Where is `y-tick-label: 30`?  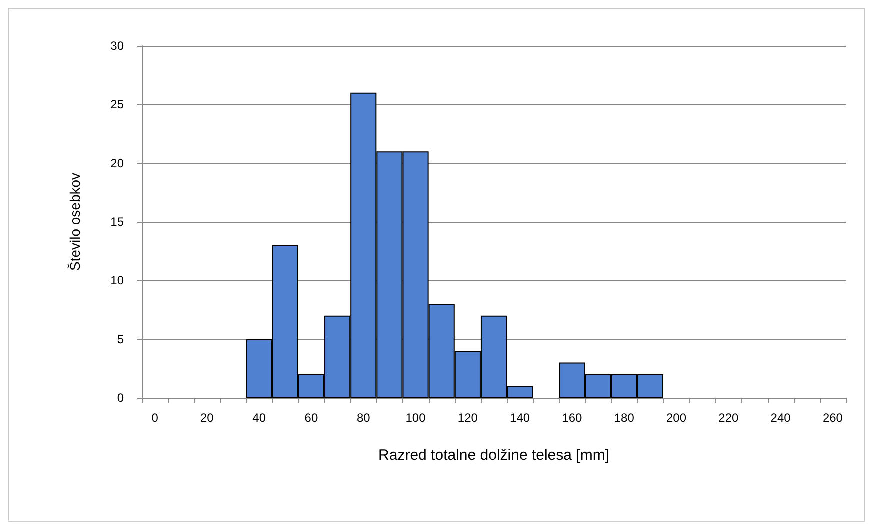
y-tick-label: 30 is located at coordinates (117, 46).